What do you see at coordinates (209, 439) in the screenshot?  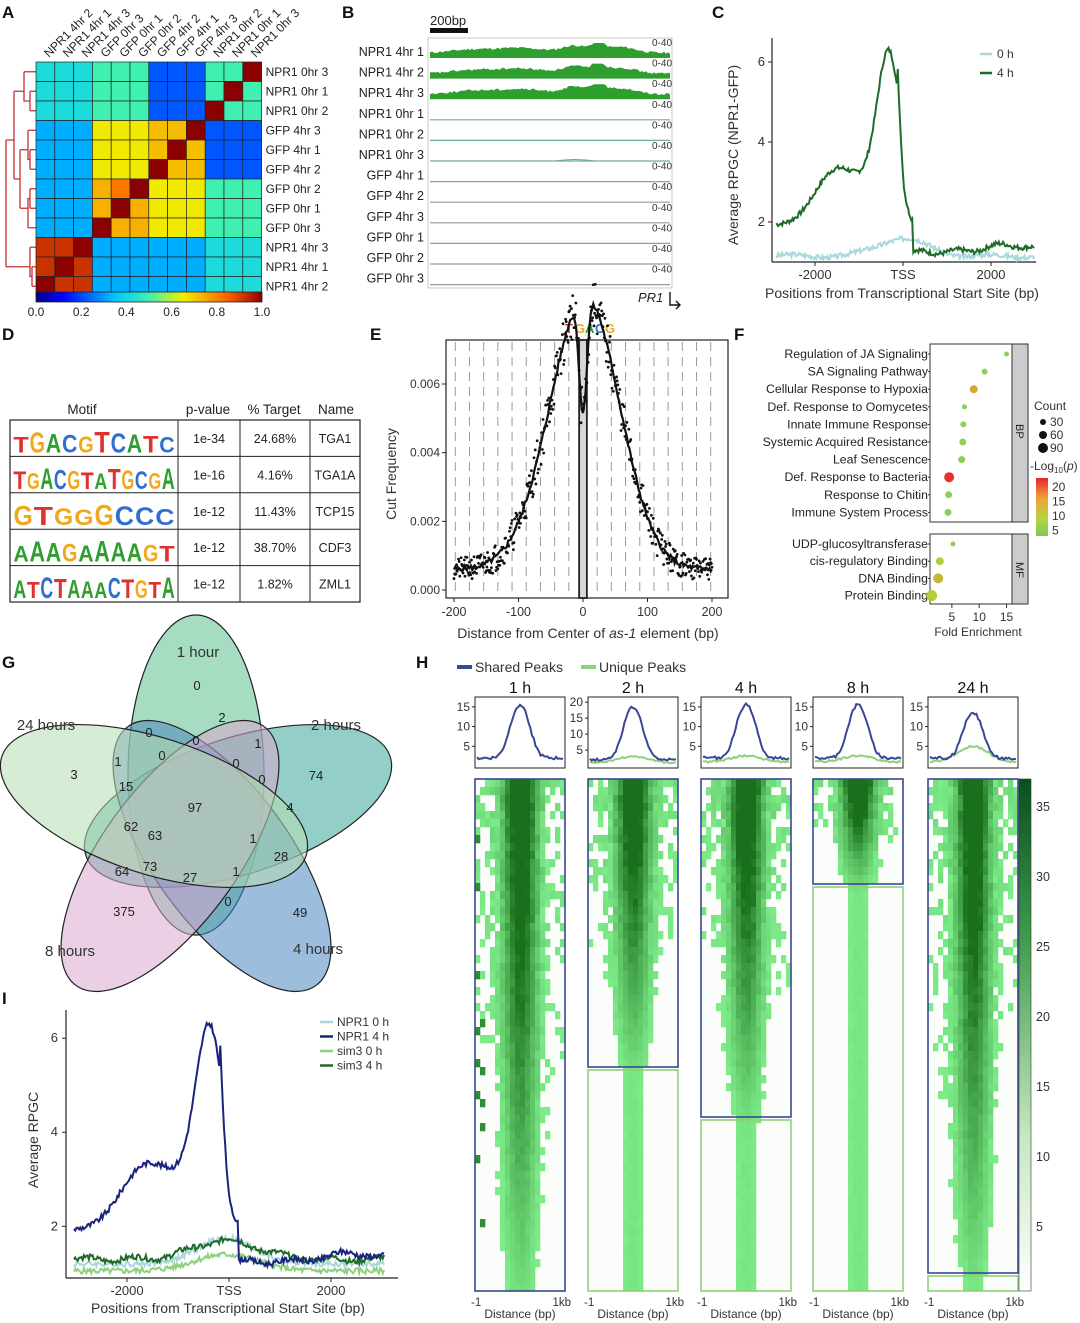 I see `p-value-cell: 1e-34` at bounding box center [209, 439].